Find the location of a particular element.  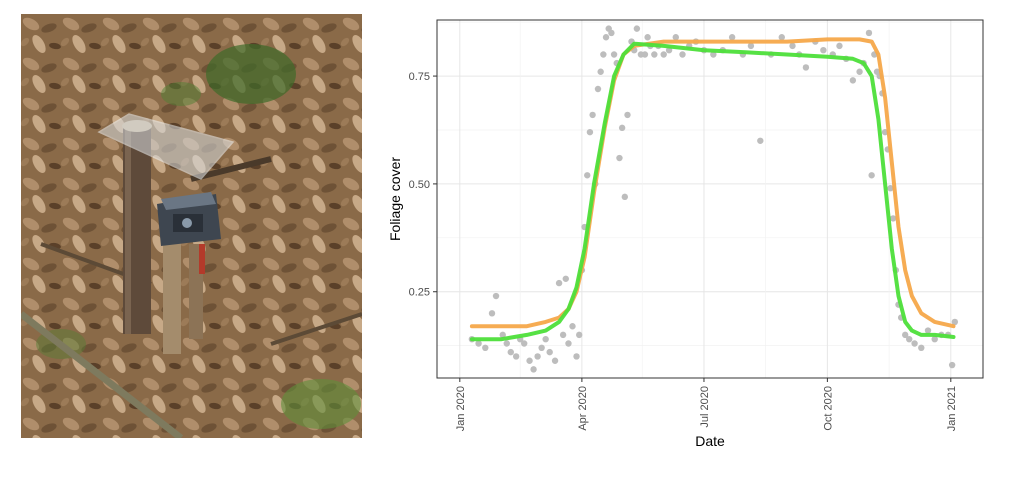

x-tick-label: Oct 2020 is located at coordinates (828, 408).